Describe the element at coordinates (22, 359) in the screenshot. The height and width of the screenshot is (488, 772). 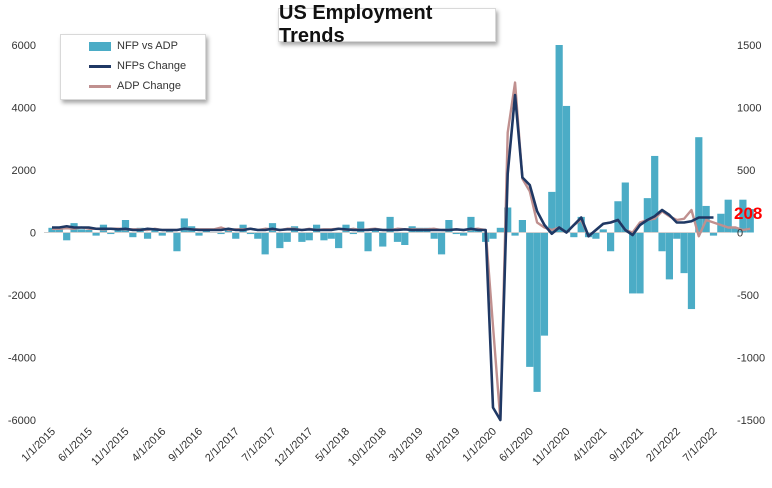
I see `left-axis-tick-label: -4000` at that location.